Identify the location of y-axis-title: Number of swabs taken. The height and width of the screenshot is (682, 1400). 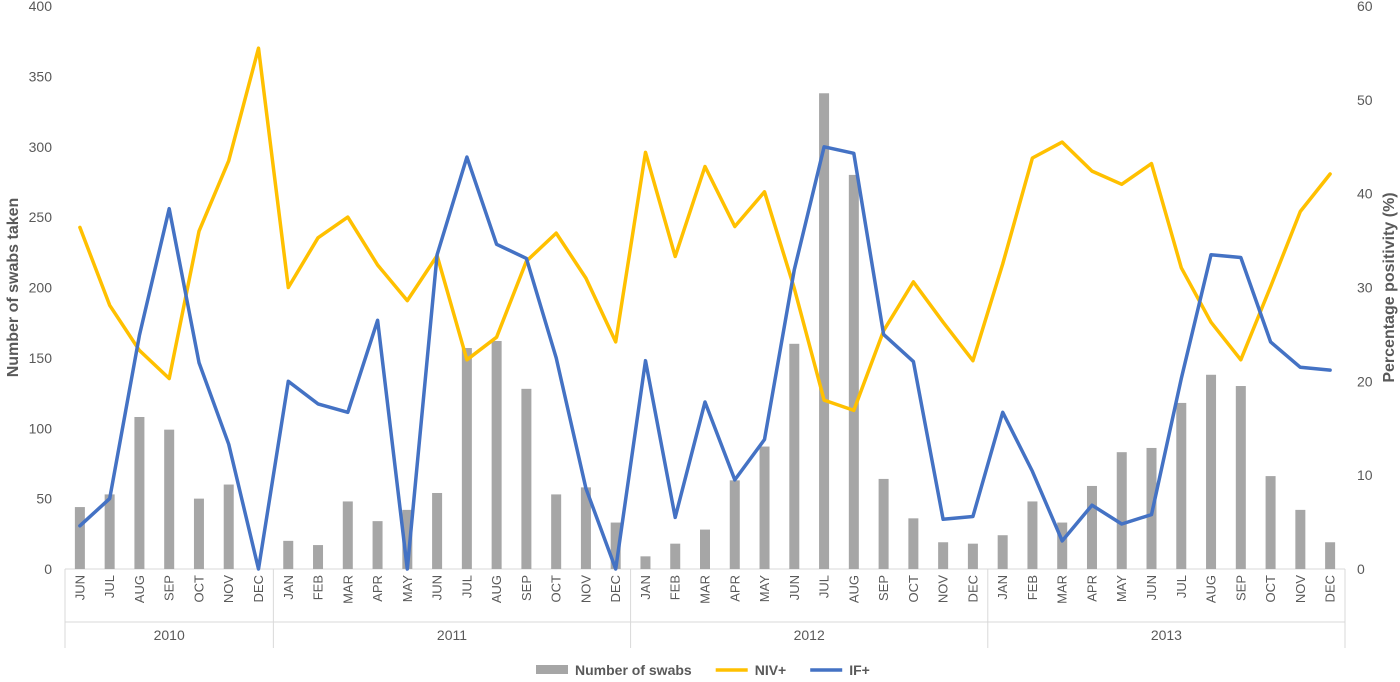
(13, 288).